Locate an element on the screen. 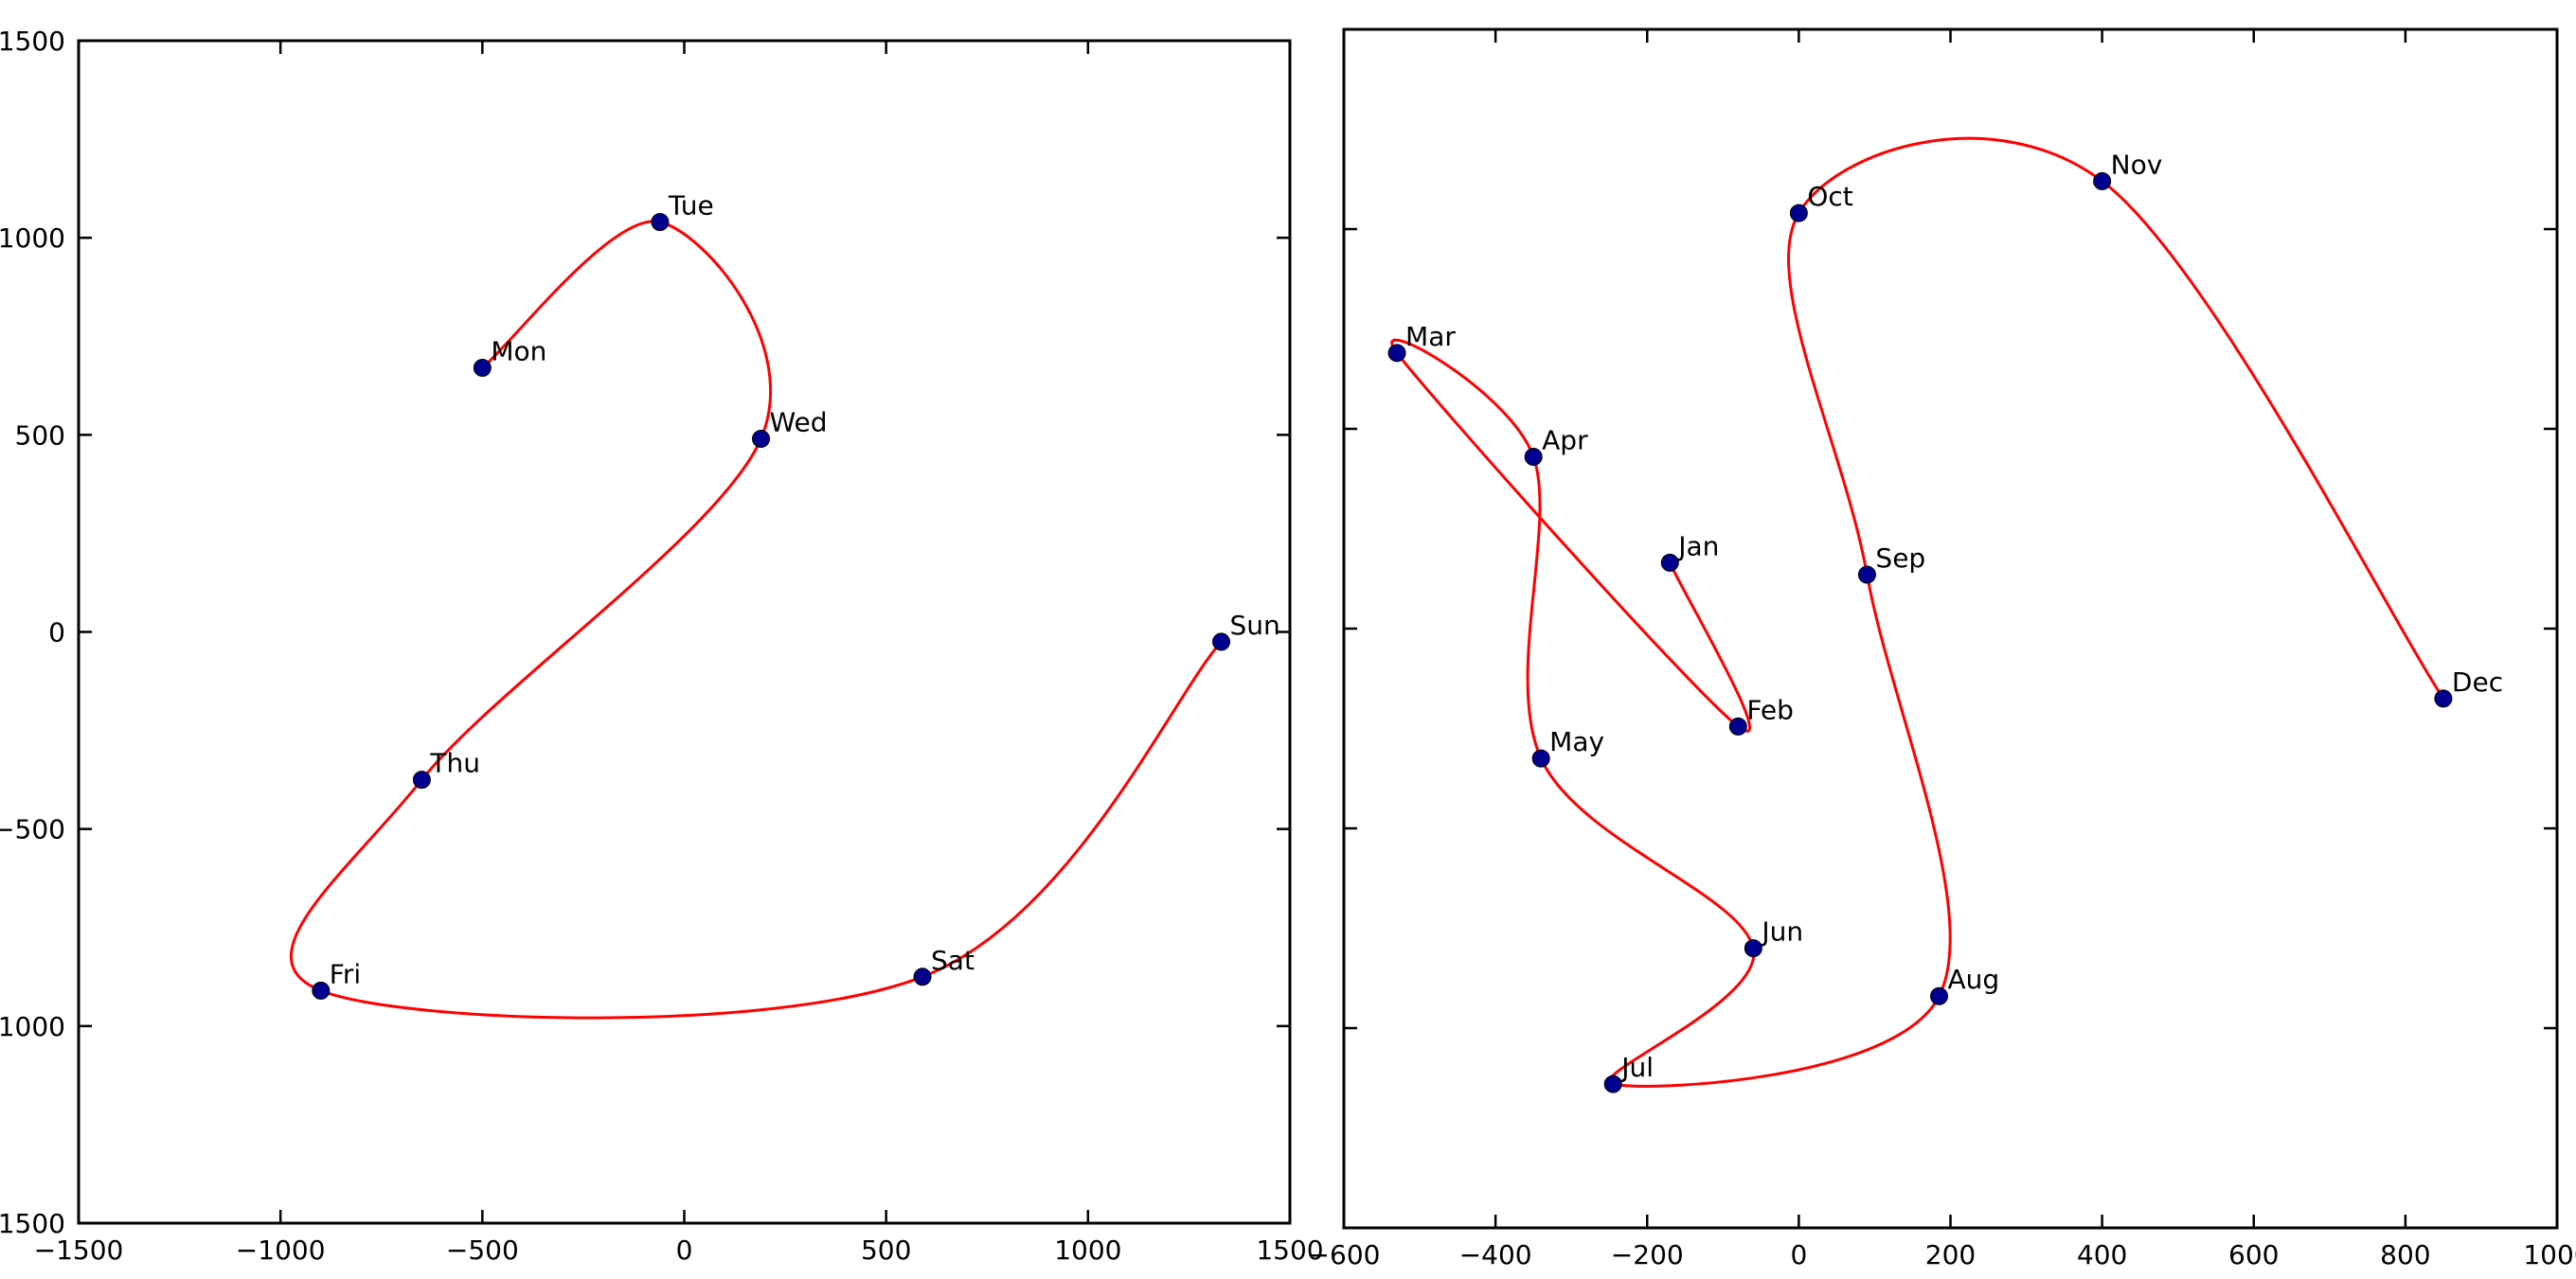  x-tick-label: −1500 is located at coordinates (79, 1250).